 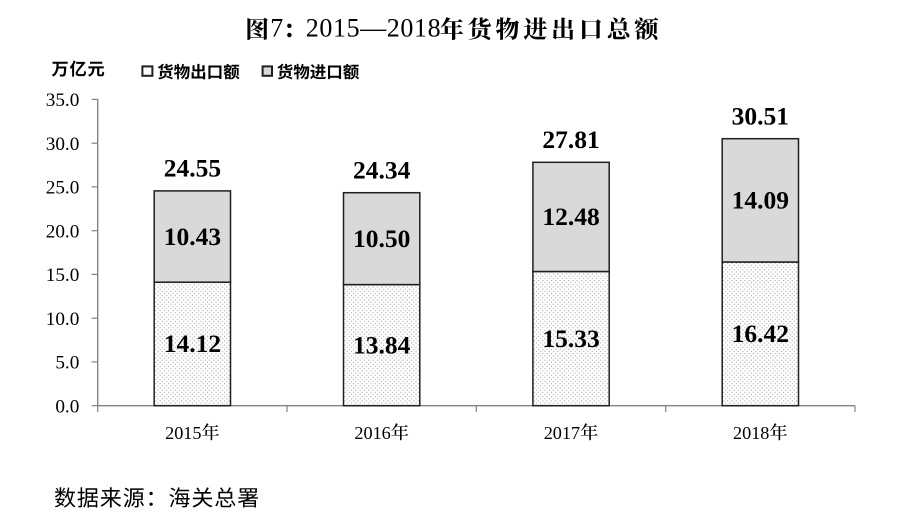 What do you see at coordinates (63, 275) in the screenshot?
I see `svg-text: 15.0` at bounding box center [63, 275].